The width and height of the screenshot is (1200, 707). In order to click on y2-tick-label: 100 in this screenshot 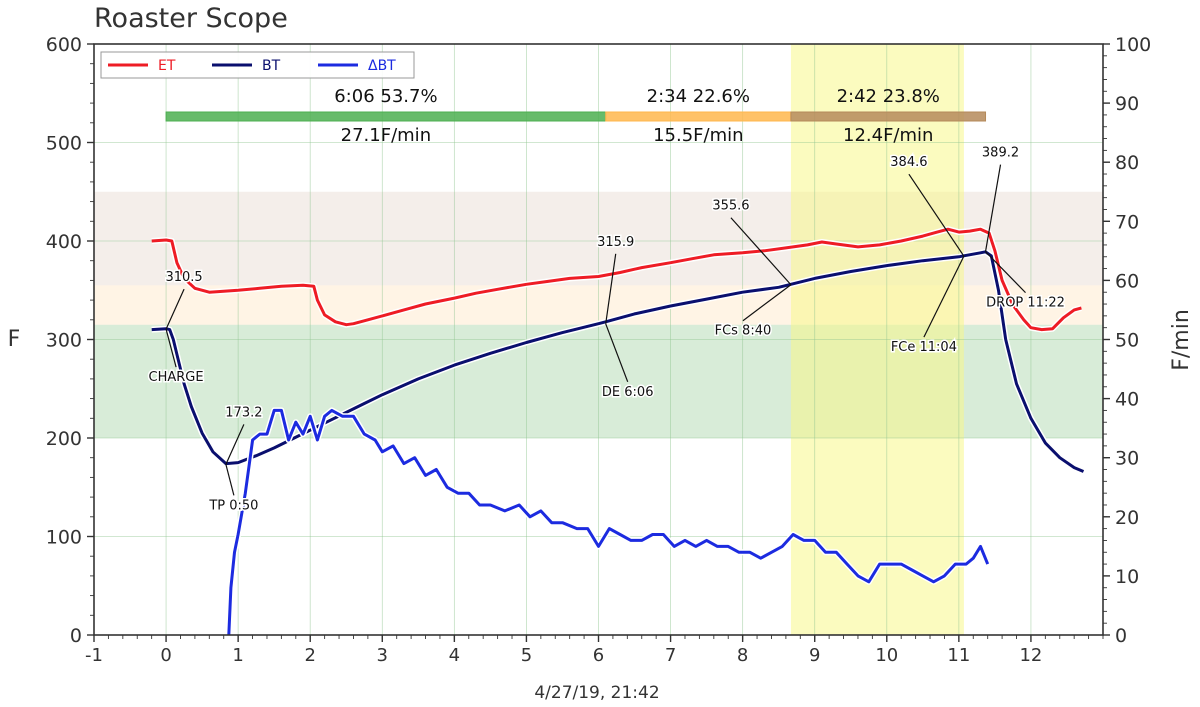, I will do `click(1133, 45)`.